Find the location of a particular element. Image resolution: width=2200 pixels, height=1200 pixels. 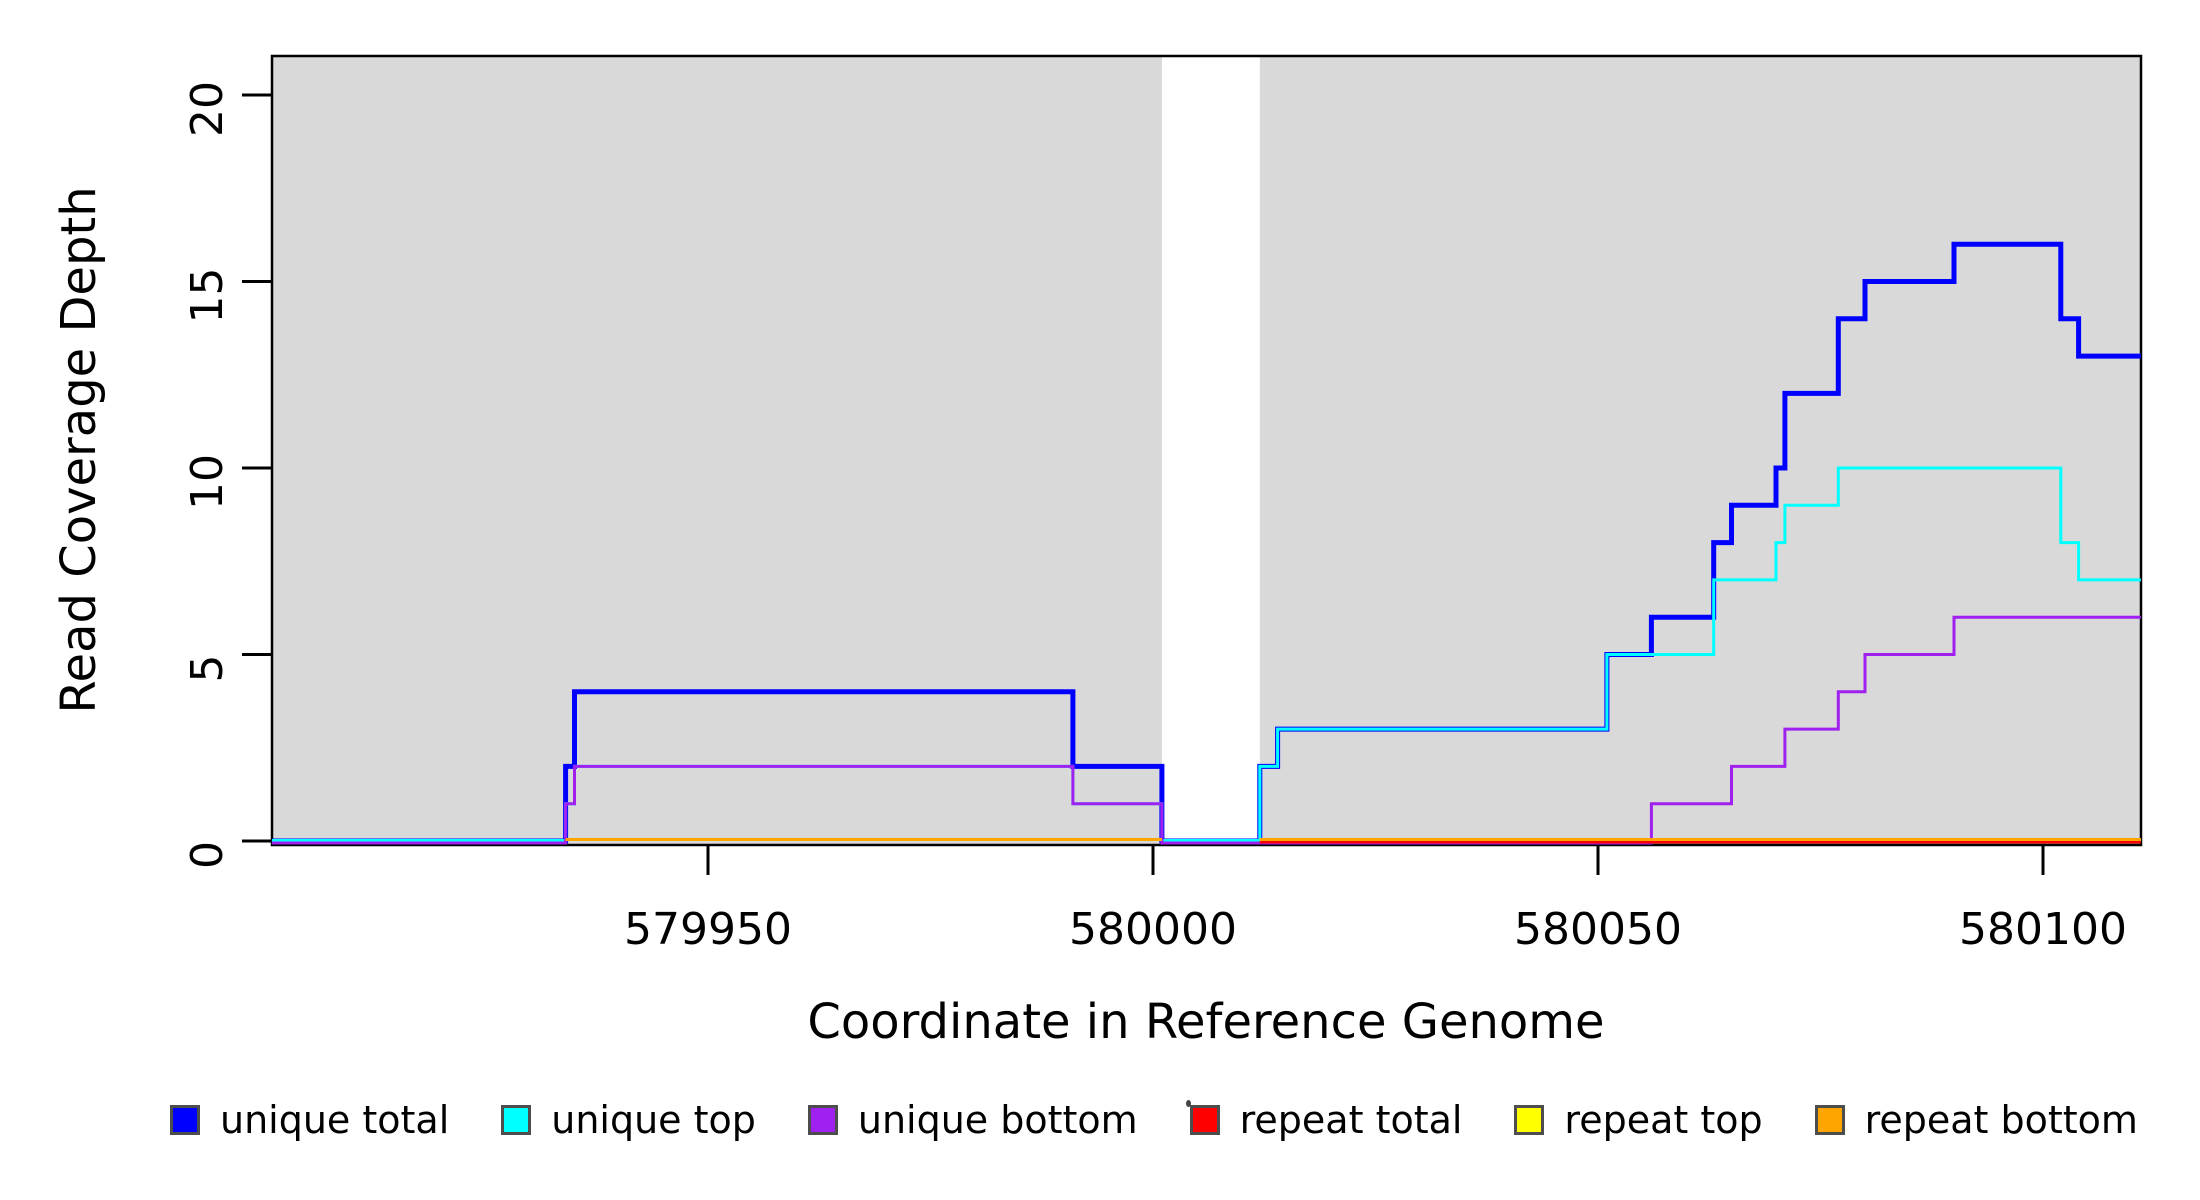

legend-item-unique-top: unique top is located at coordinates (628, 1120).